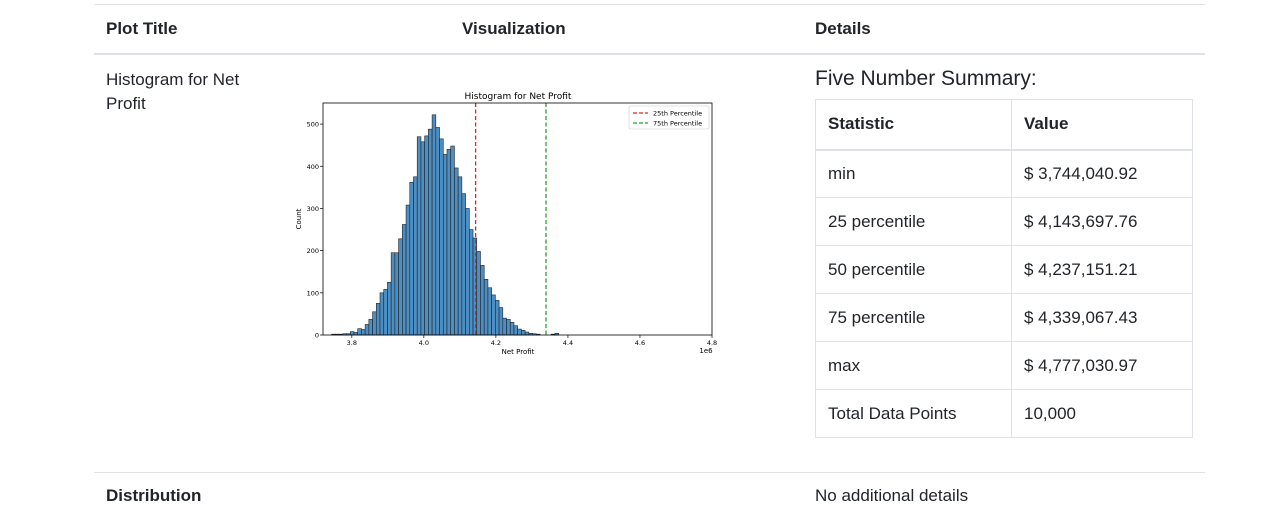 This screenshot has height=506, width=1280. Describe the element at coordinates (142, 28) in the screenshot. I see `header-plot-title: Plot Title` at that location.